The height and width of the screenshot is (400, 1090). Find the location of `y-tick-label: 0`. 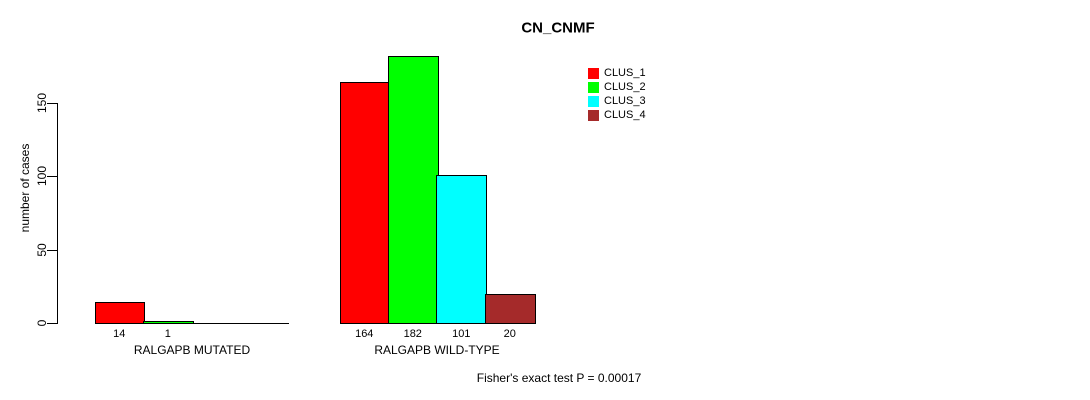

y-tick-label: 0 is located at coordinates (42, 323).